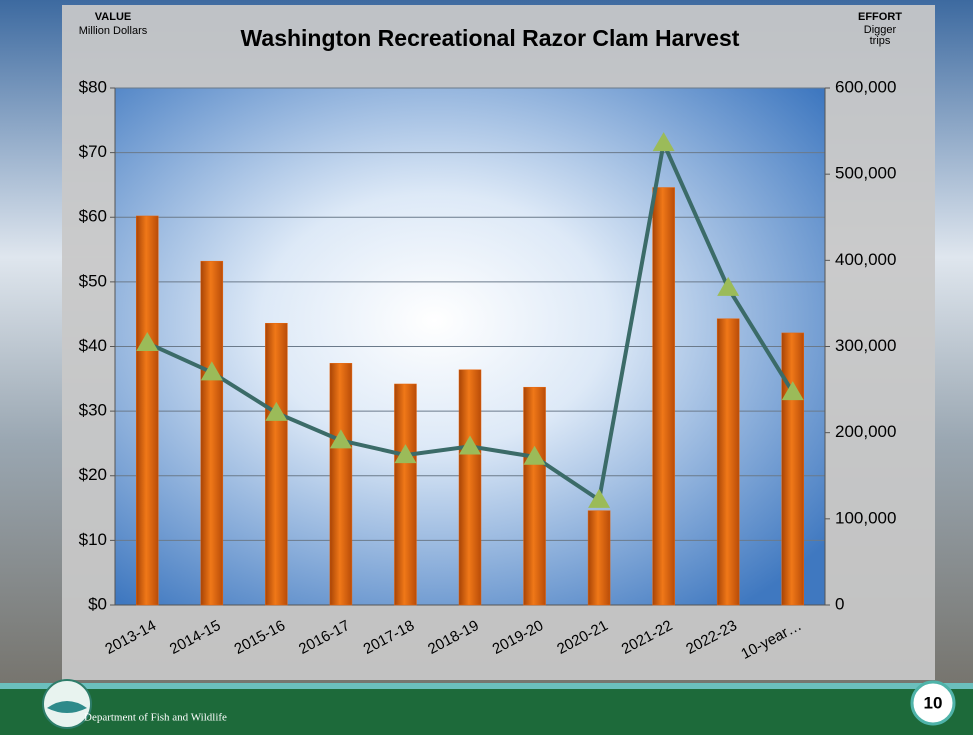 This screenshot has height=735, width=973. I want to click on y-axis-unit: Million Dollars, so click(113, 31).